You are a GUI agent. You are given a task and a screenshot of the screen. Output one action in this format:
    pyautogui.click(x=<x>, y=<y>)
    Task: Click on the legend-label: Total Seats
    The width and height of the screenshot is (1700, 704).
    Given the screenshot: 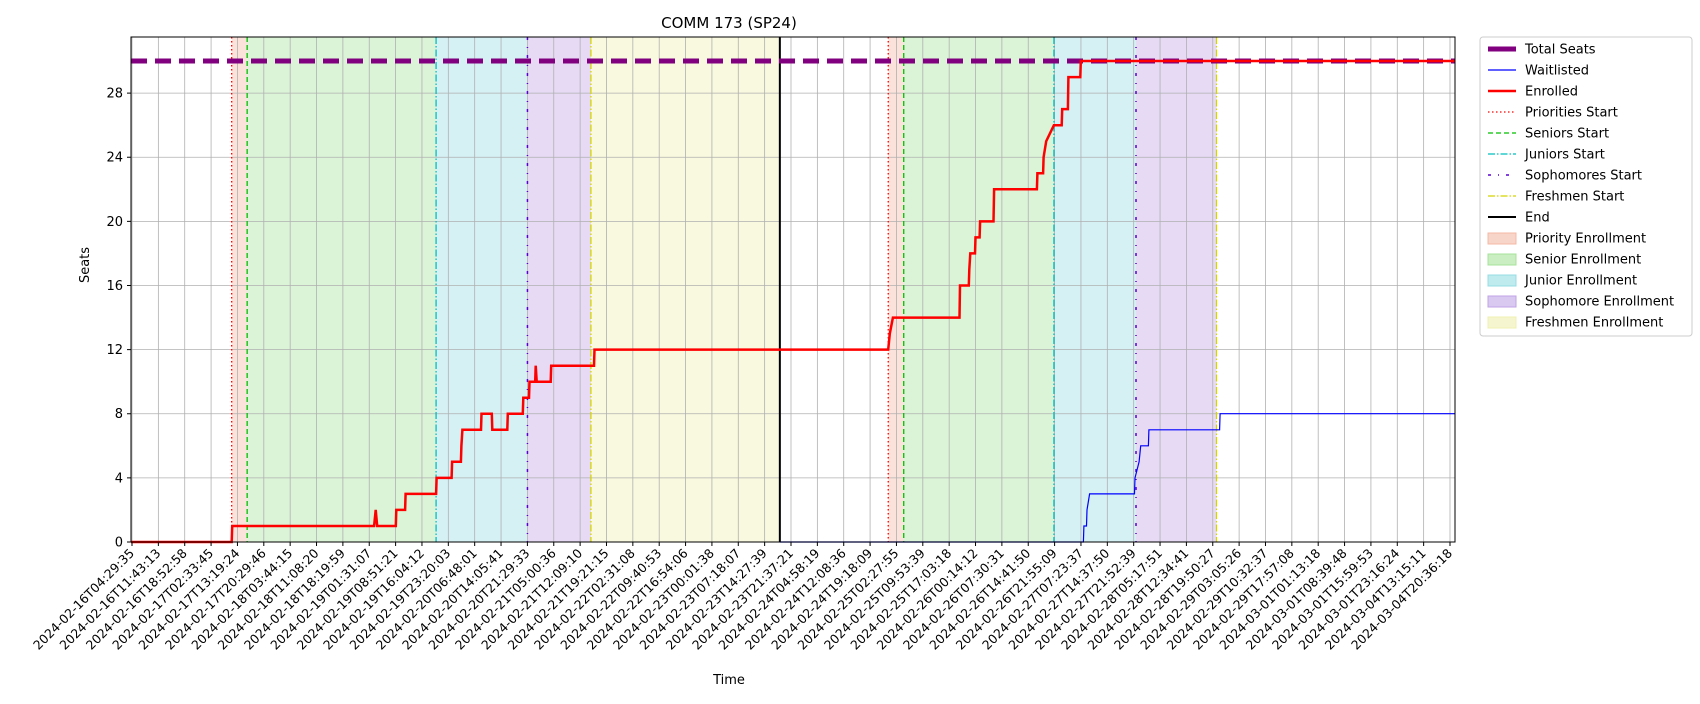 What is the action you would take?
    pyautogui.click(x=1560, y=50)
    